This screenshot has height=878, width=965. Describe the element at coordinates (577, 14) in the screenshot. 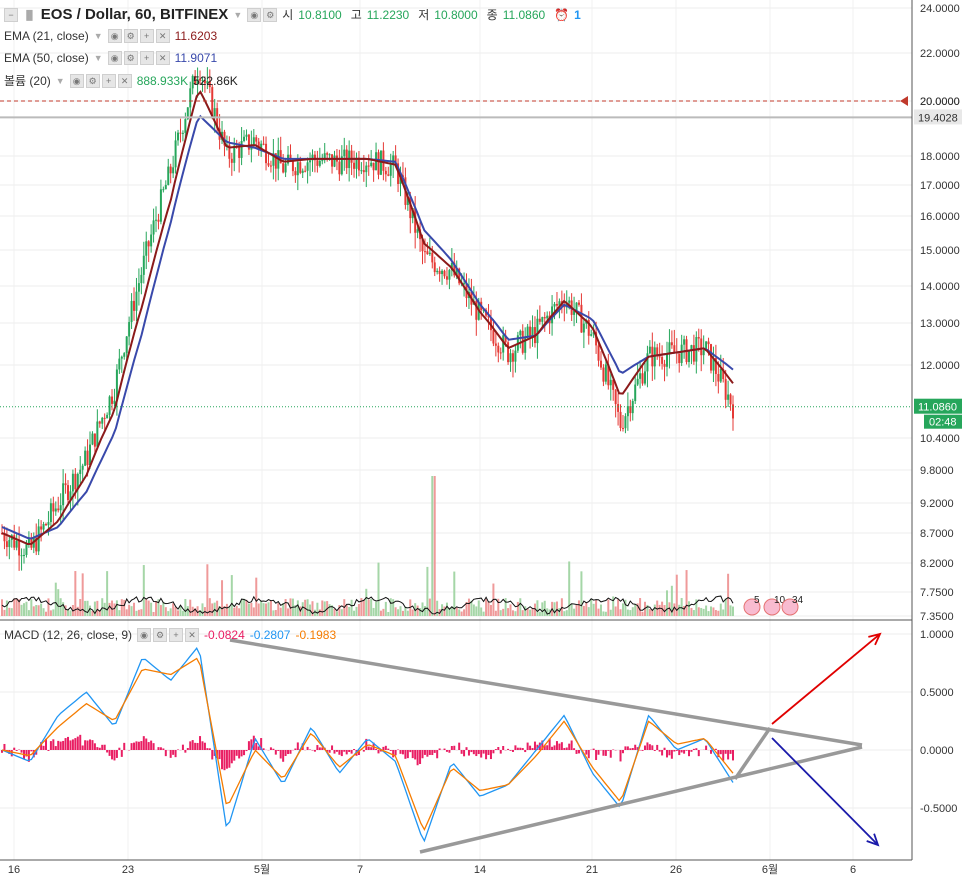

I see `alert-count: 1` at that location.